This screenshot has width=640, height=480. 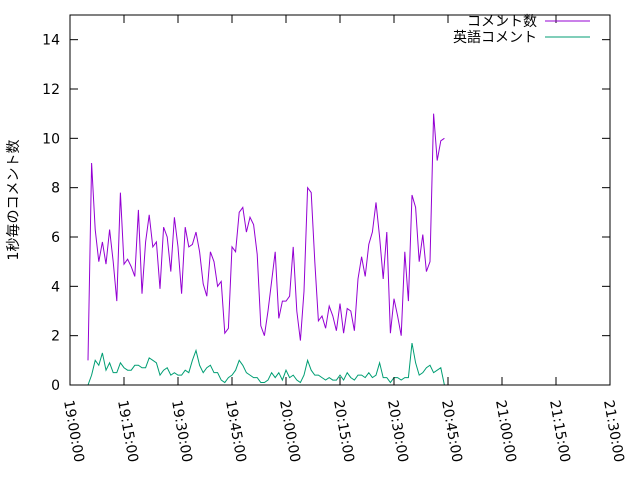 What do you see at coordinates (55, 287) in the screenshot?
I see `y-tick-label: 4` at bounding box center [55, 287].